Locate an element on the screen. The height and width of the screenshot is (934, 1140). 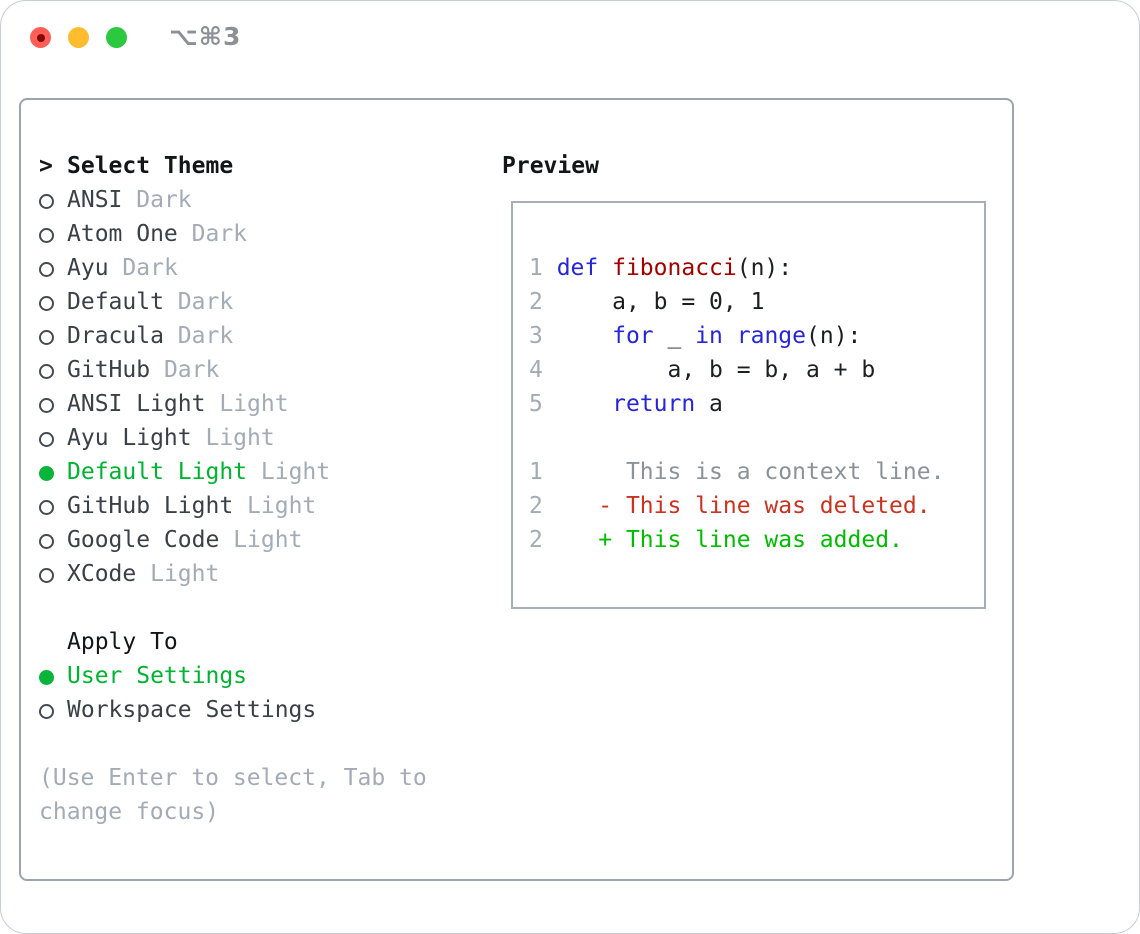
code-segment: range is located at coordinates (771, 336).